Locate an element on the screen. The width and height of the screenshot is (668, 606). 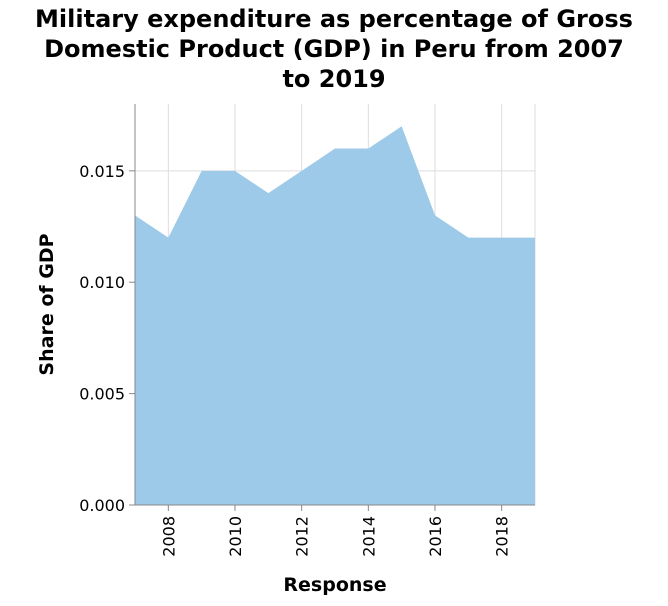
x-tick-label-2018: 2018 is located at coordinates (502, 536).